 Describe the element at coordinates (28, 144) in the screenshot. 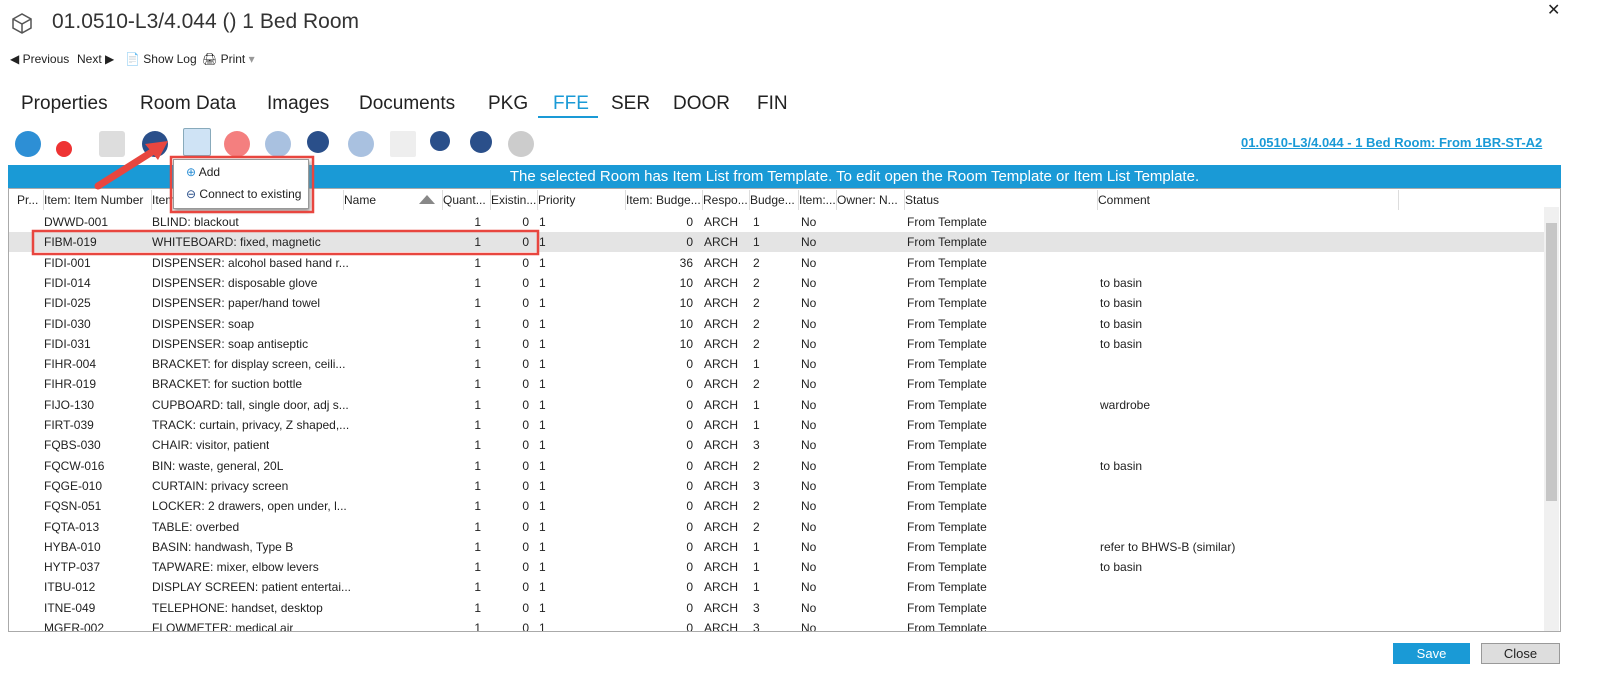

I see `add-icon` at that location.